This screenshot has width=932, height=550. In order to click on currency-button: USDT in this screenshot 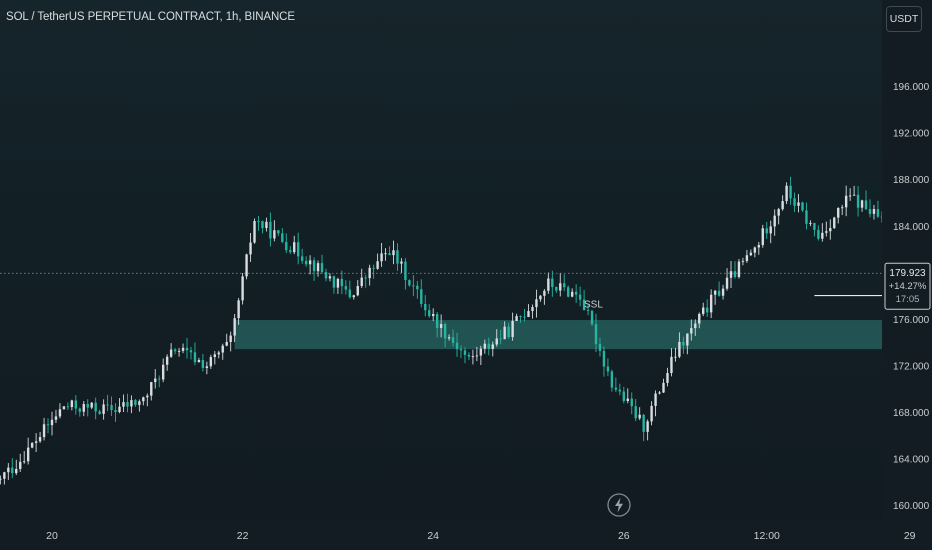, I will do `click(904, 19)`.